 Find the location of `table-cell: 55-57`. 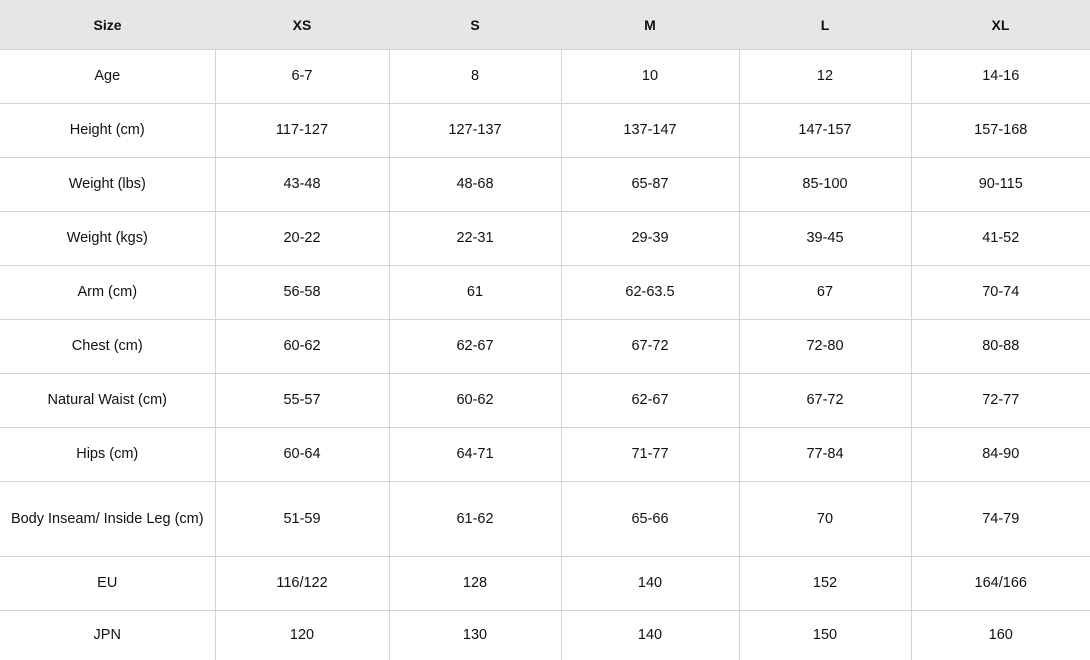

table-cell: 55-57 is located at coordinates (301, 400).